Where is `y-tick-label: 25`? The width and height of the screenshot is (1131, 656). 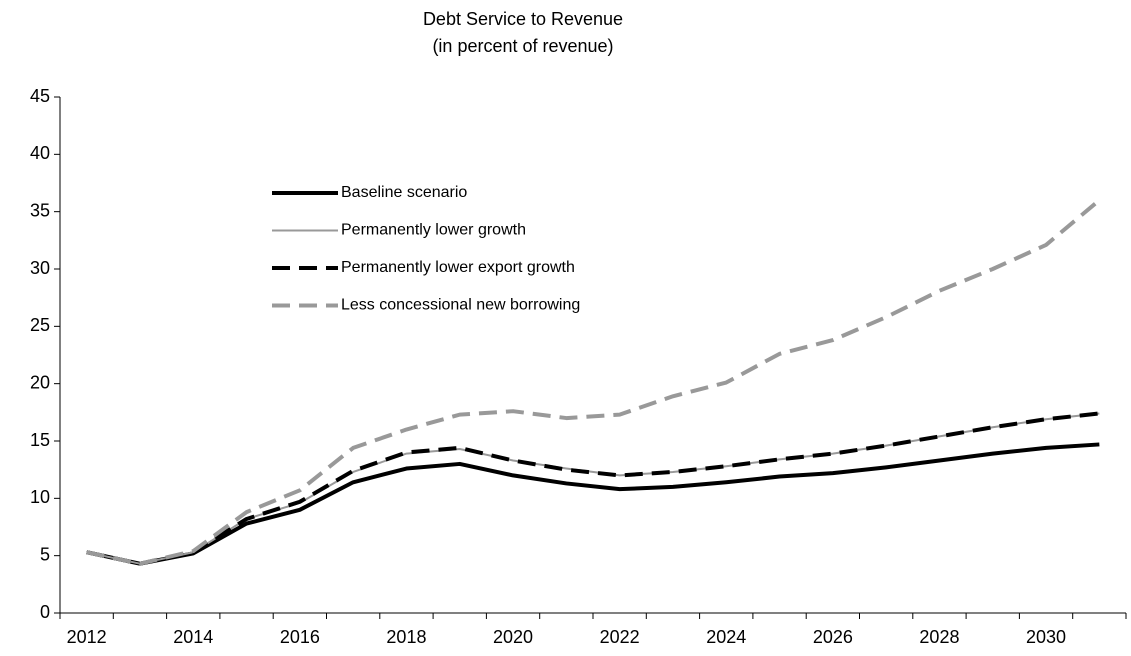 y-tick-label: 25 is located at coordinates (40, 325).